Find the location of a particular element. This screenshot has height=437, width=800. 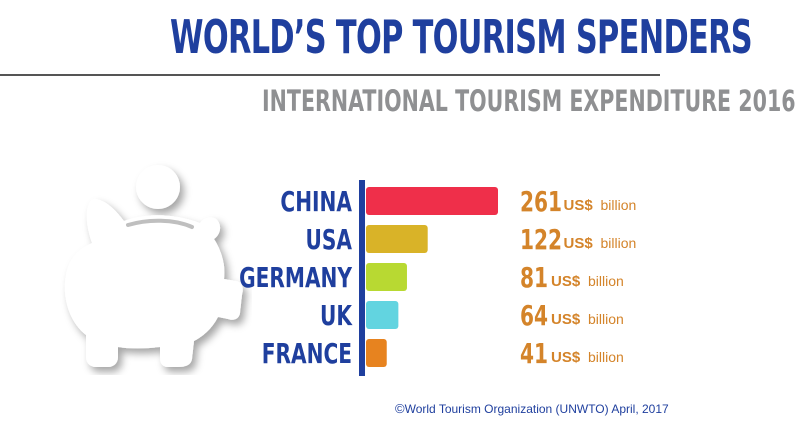

chart-subtitle: INTERNATIONAL TOURISM EXPENDITURE 2016 is located at coordinates (529, 101).